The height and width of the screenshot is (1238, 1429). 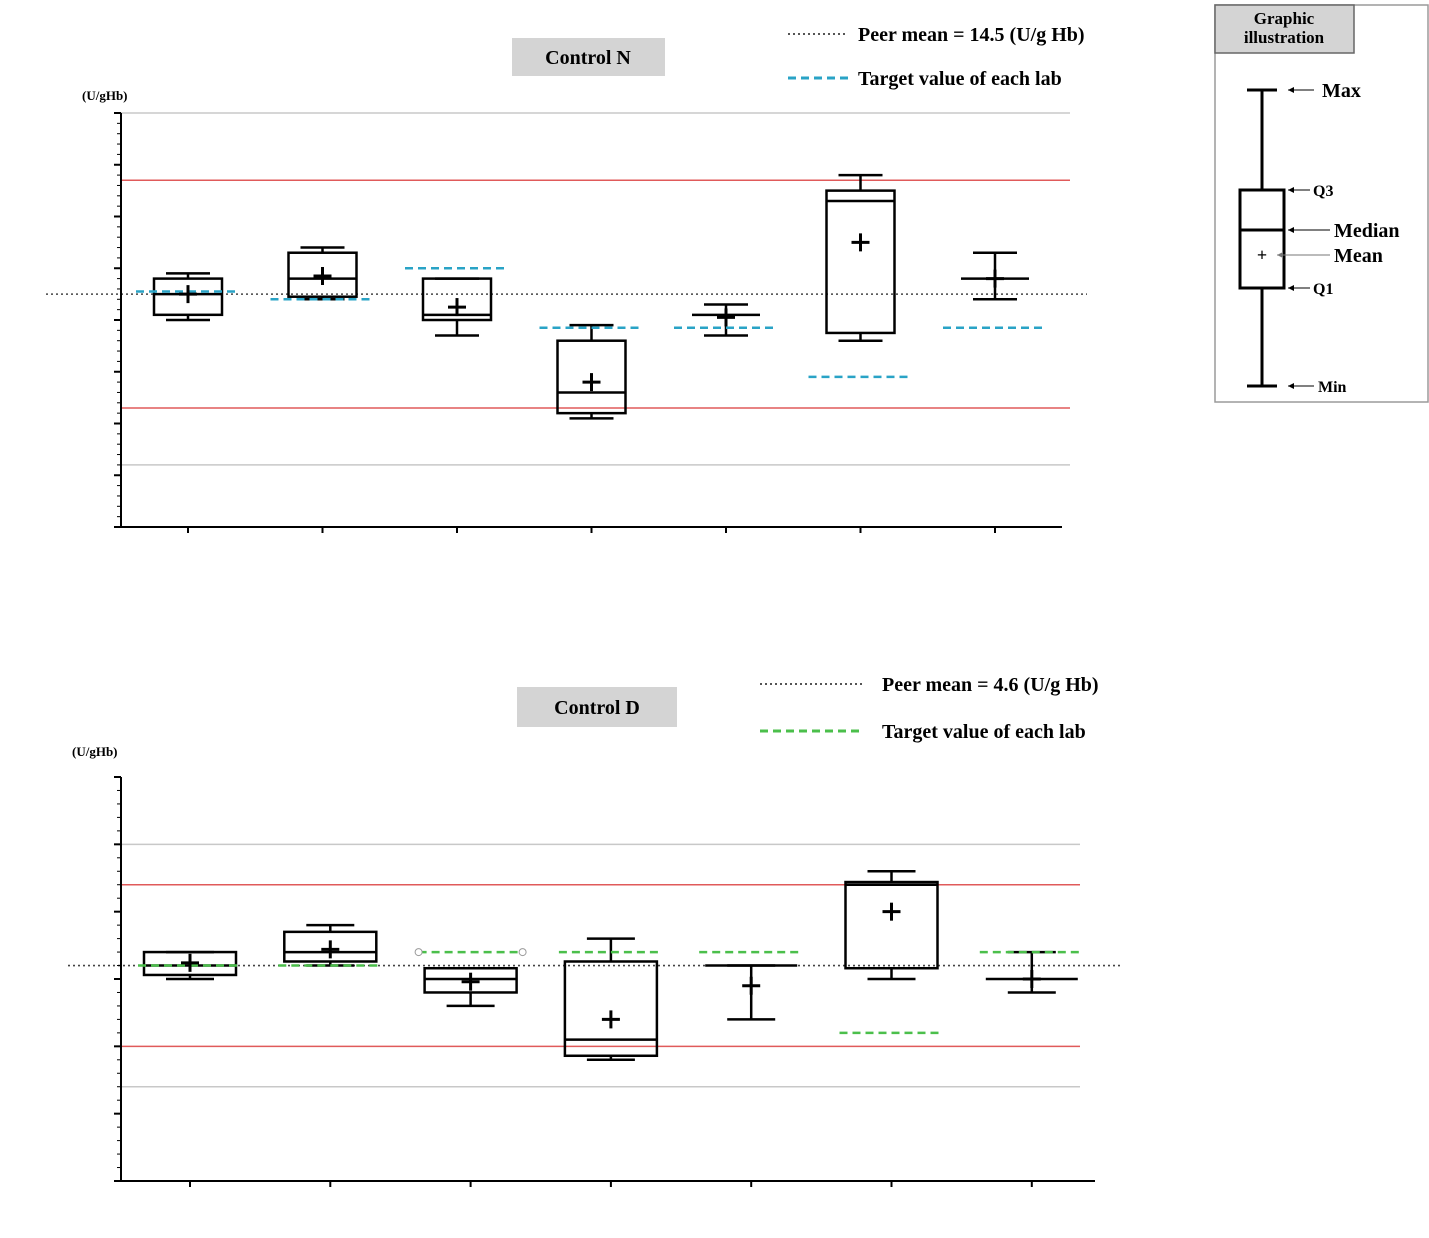 What do you see at coordinates (1323, 289) in the screenshot?
I see `label-q1: Q1` at bounding box center [1323, 289].